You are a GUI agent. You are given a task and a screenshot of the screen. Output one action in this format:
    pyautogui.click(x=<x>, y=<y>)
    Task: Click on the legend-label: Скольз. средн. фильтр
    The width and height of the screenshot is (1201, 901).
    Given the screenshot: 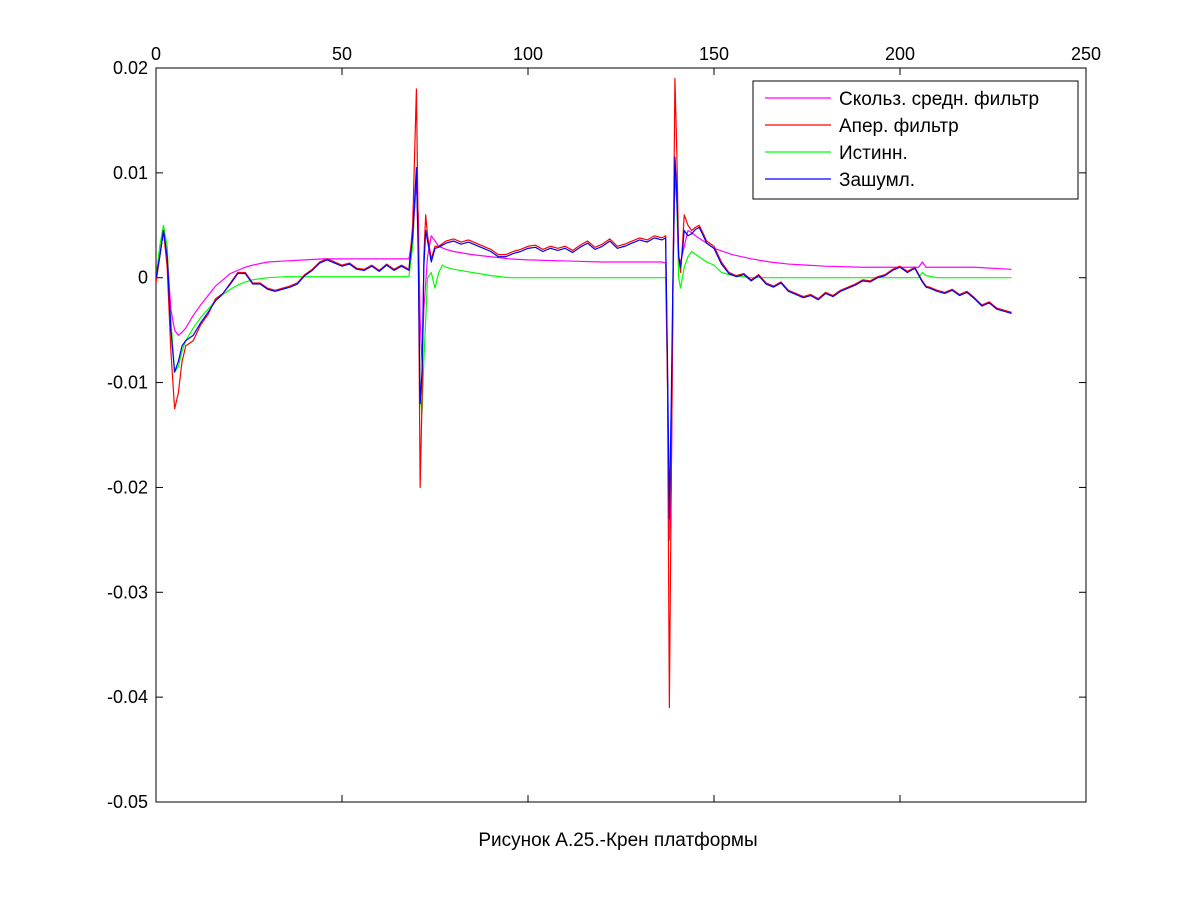 What is the action you would take?
    pyautogui.click(x=939, y=99)
    